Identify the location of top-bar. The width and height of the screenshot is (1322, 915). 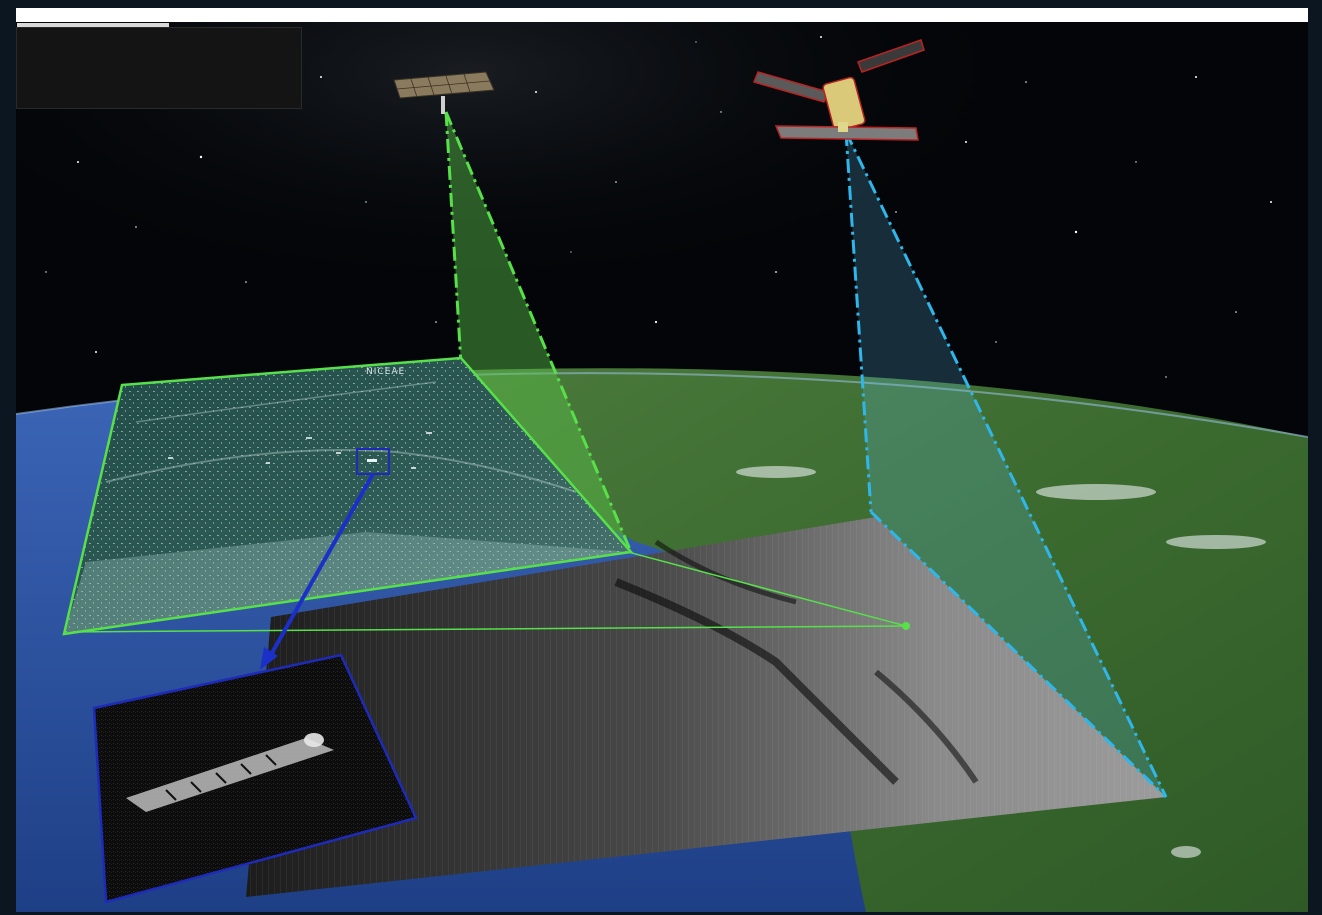
(662, 15).